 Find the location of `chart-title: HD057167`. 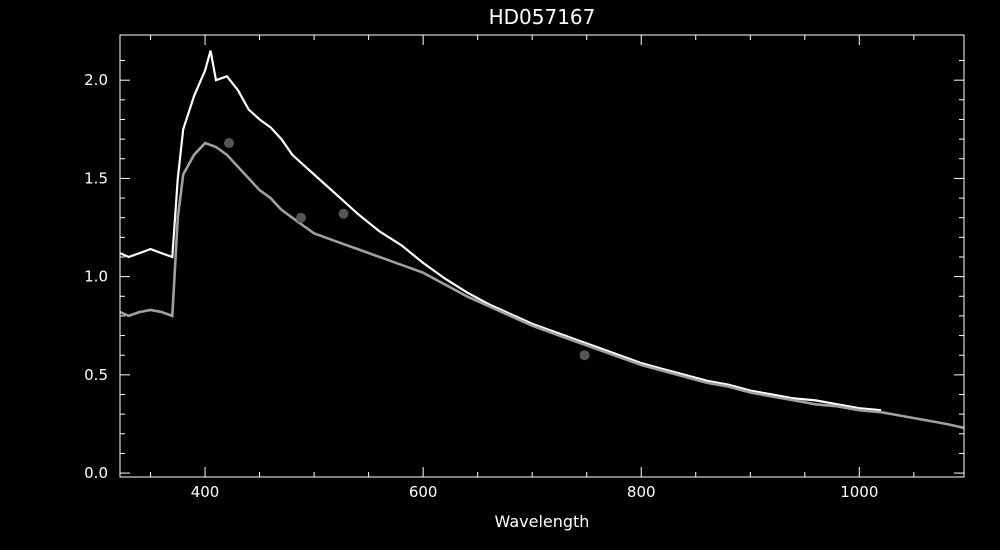

chart-title: HD057167 is located at coordinates (542, 17).